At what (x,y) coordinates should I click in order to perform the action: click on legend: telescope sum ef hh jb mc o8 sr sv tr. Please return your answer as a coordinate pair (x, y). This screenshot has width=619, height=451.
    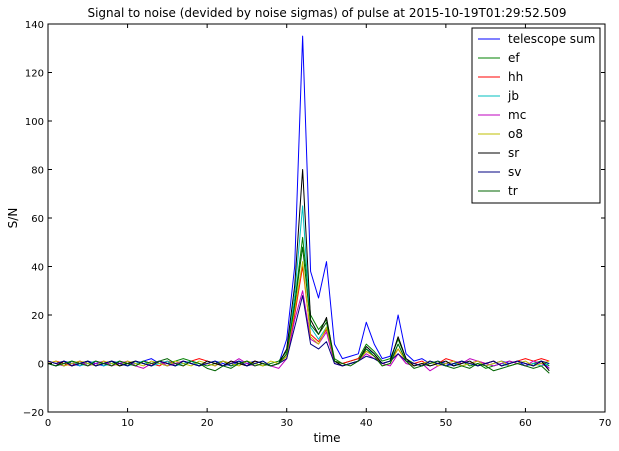
    Looking at the image, I should click on (536, 115).